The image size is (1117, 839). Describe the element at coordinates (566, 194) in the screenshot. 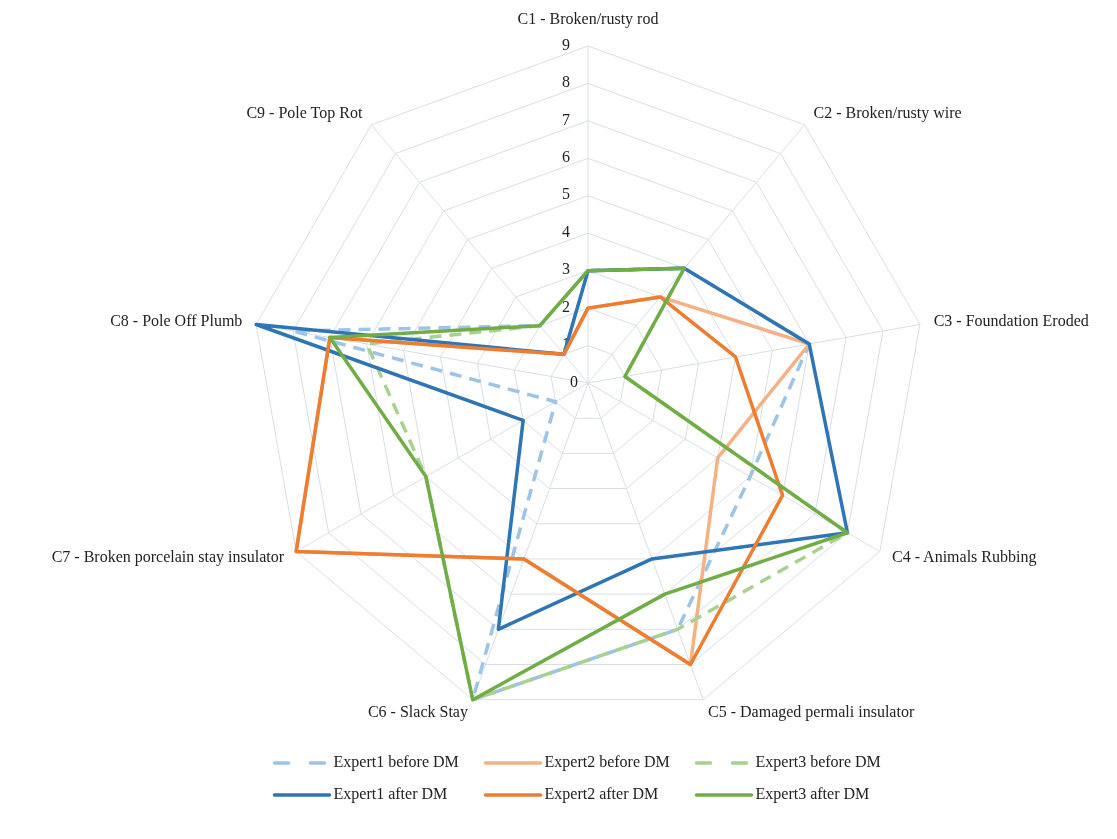

I see `y-tick-label: 5` at that location.